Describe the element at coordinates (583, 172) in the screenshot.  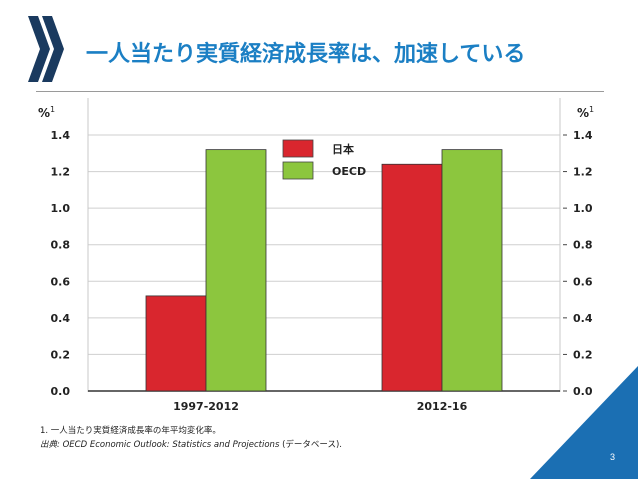
I see `y-tick-label-right: 1.2` at that location.